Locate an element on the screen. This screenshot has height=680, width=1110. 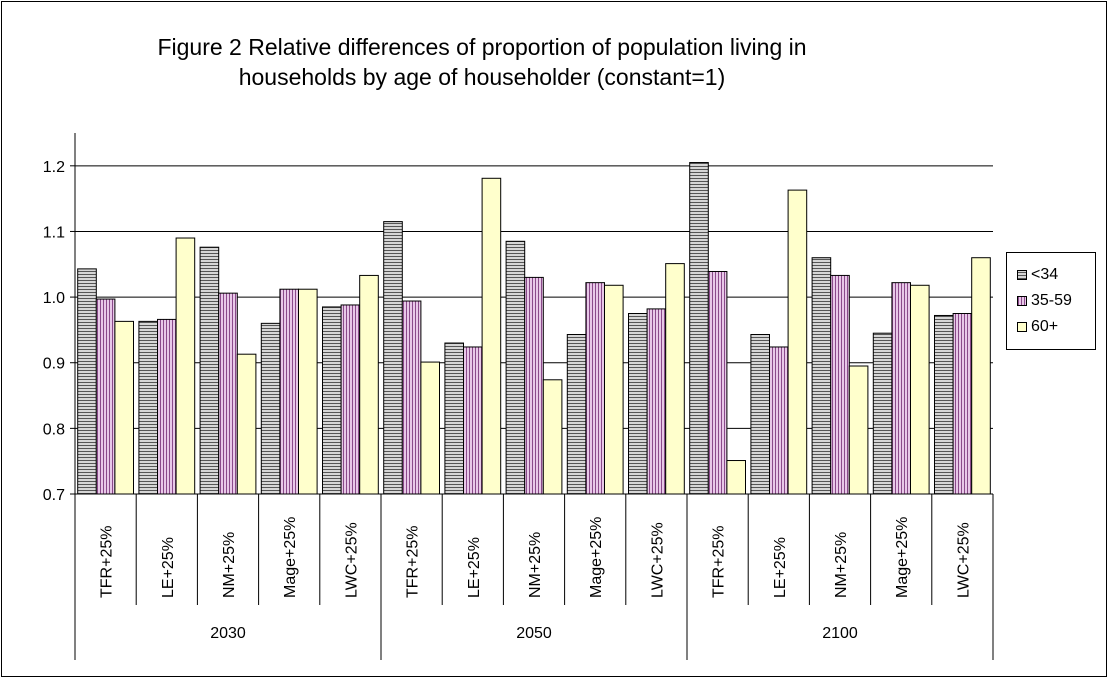
legend-item-60-plus: 60+ is located at coordinates (1037, 327).